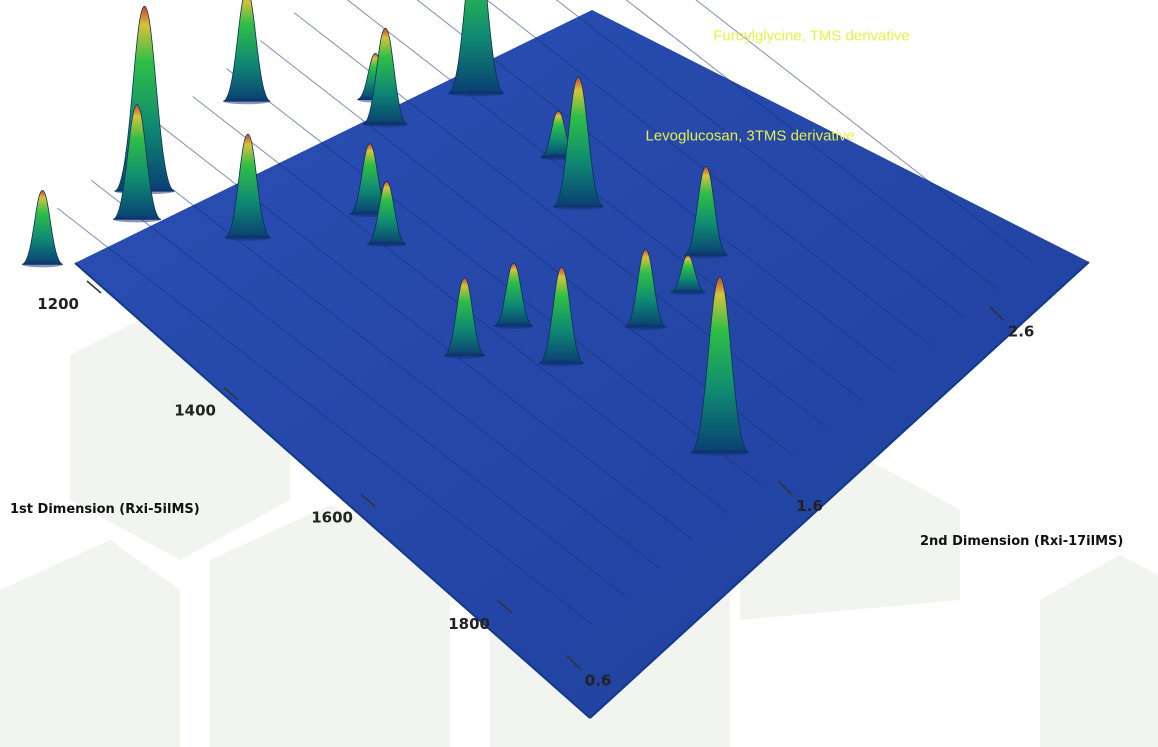  What do you see at coordinates (811, 35) in the screenshot?
I see `peak-annotation: Furoylglycine, TMS derivative` at bounding box center [811, 35].